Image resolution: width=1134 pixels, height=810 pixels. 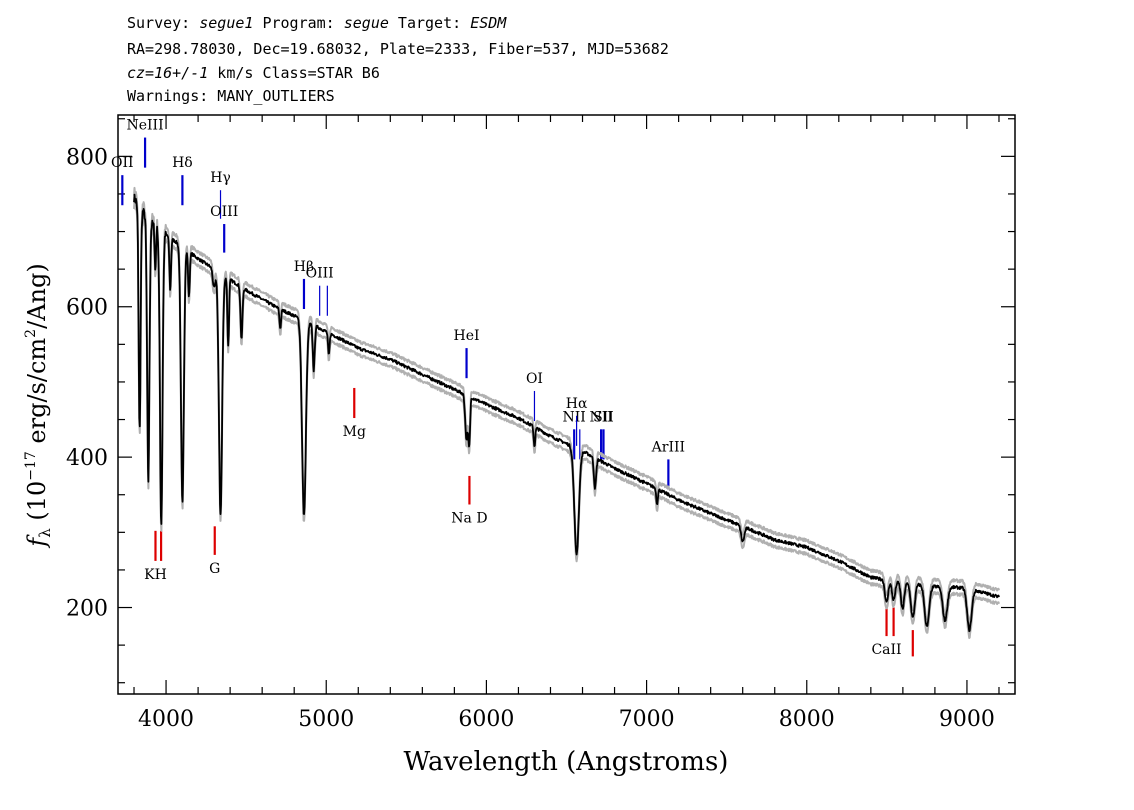 I want to click on line-marker-label: ArIII, so click(x=668, y=447).